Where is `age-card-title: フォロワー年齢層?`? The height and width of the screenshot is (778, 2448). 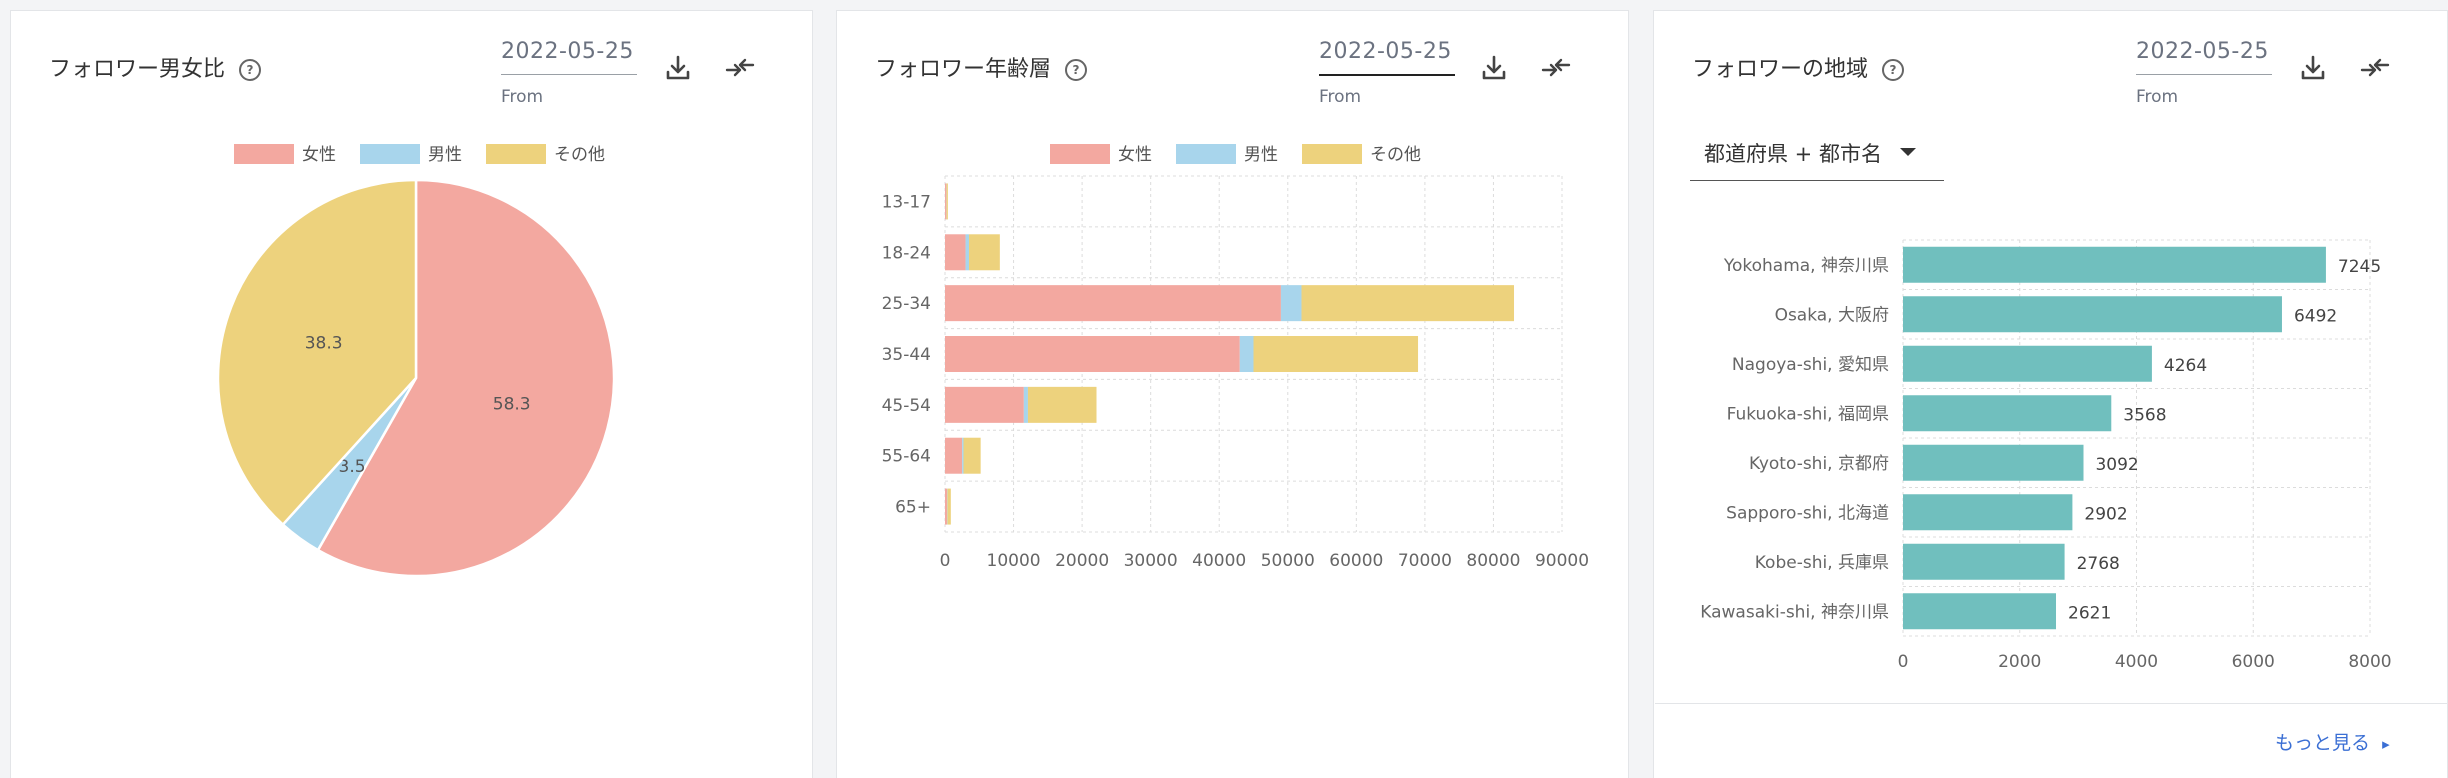
age-card-title: フォロワー年齢層? is located at coordinates (981, 67).